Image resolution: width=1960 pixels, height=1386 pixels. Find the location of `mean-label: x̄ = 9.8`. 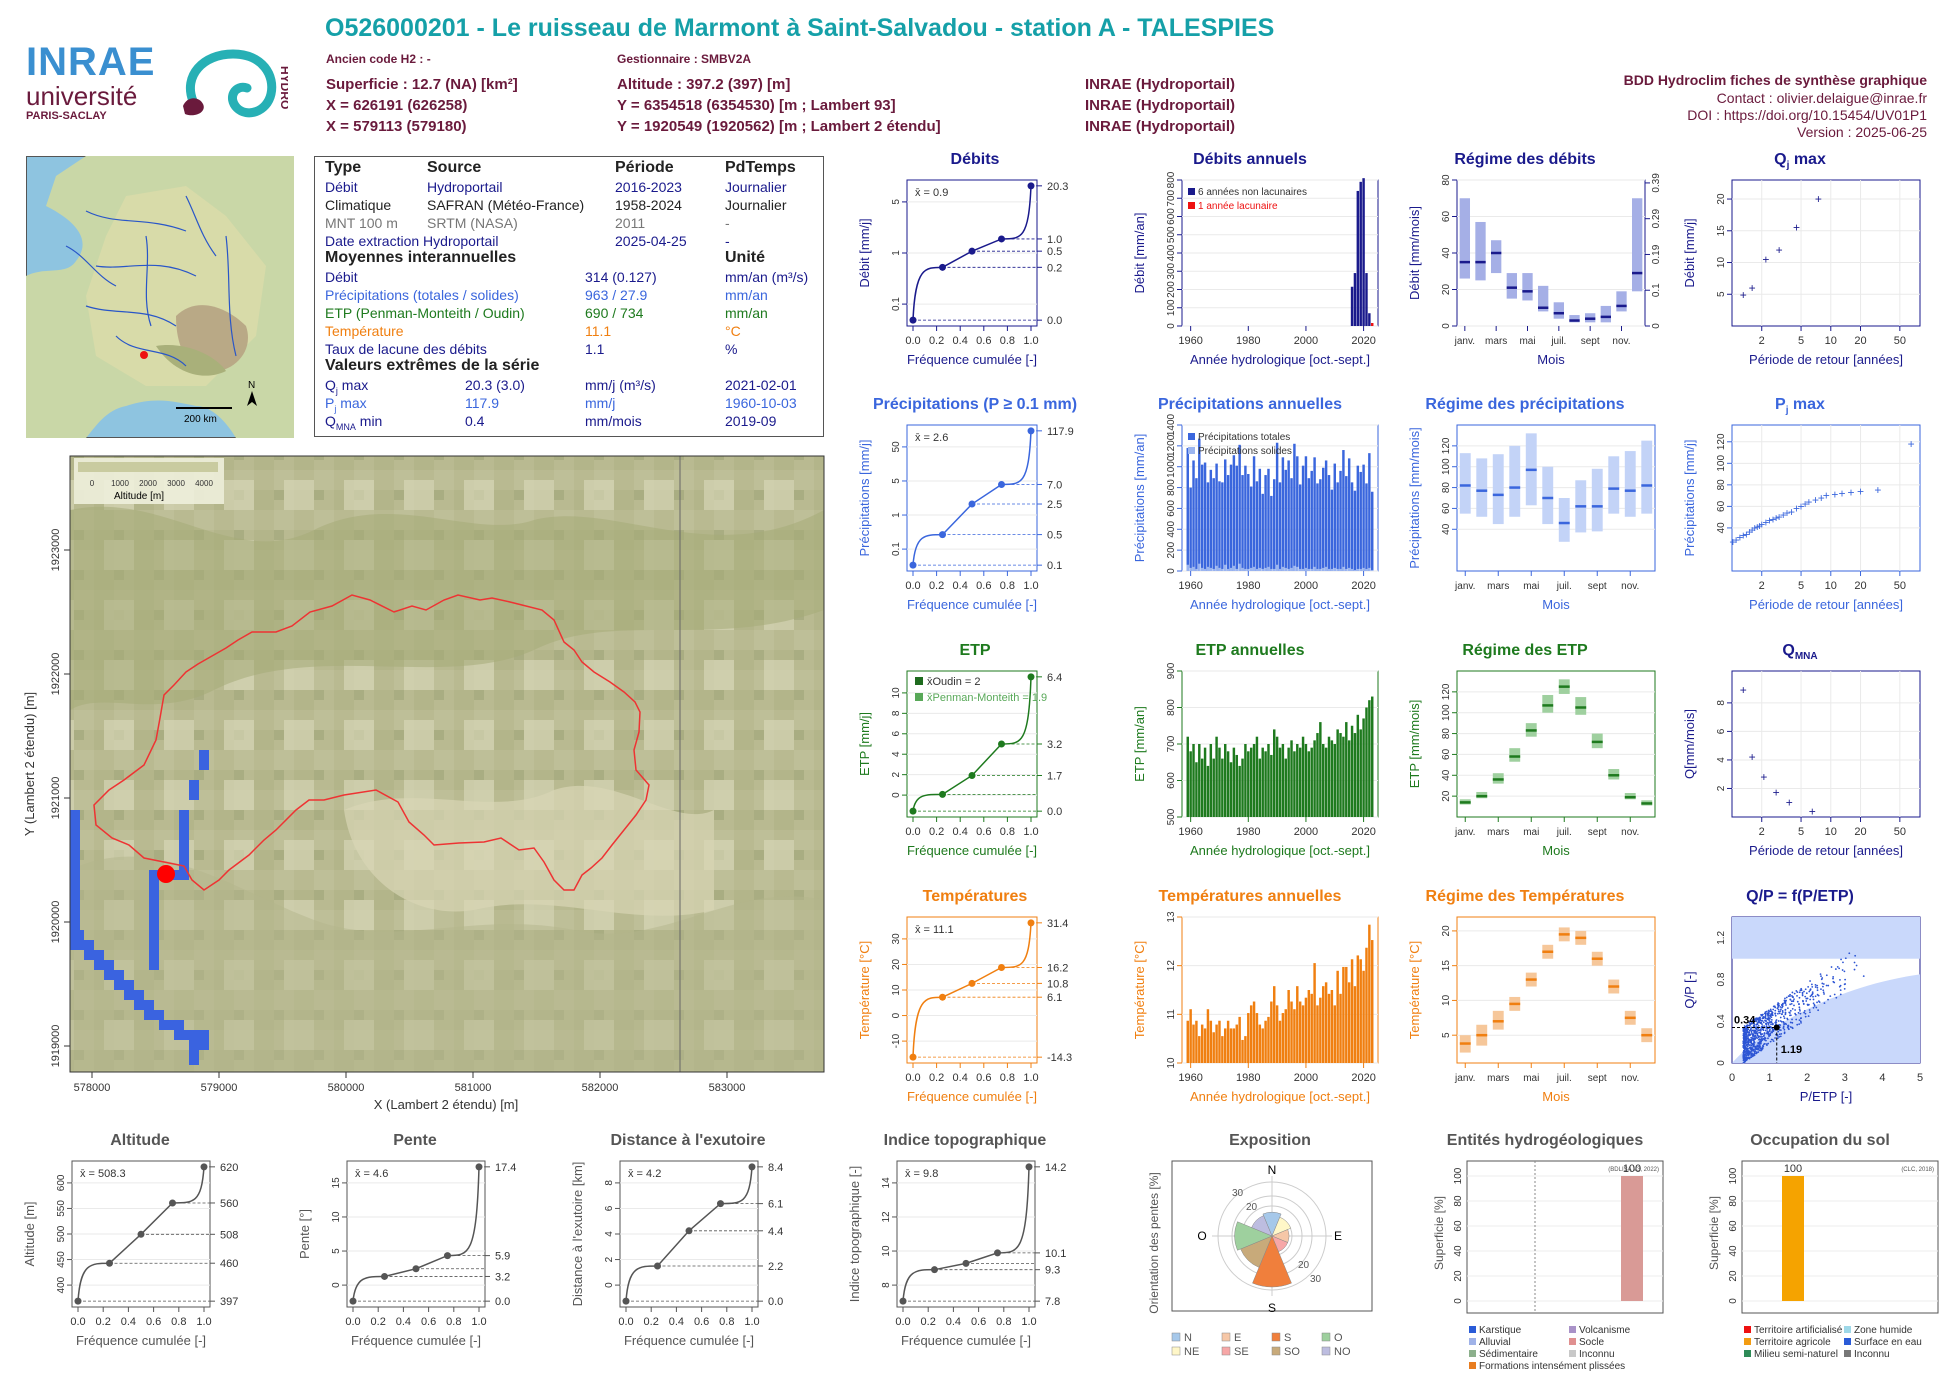

mean-label: x̄ = 9.8 is located at coordinates (921, 1174).